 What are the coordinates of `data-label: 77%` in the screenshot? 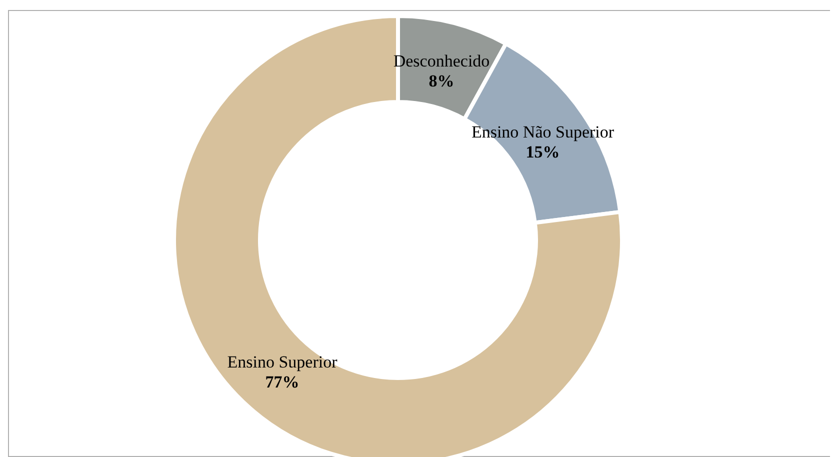 It's located at (282, 382).